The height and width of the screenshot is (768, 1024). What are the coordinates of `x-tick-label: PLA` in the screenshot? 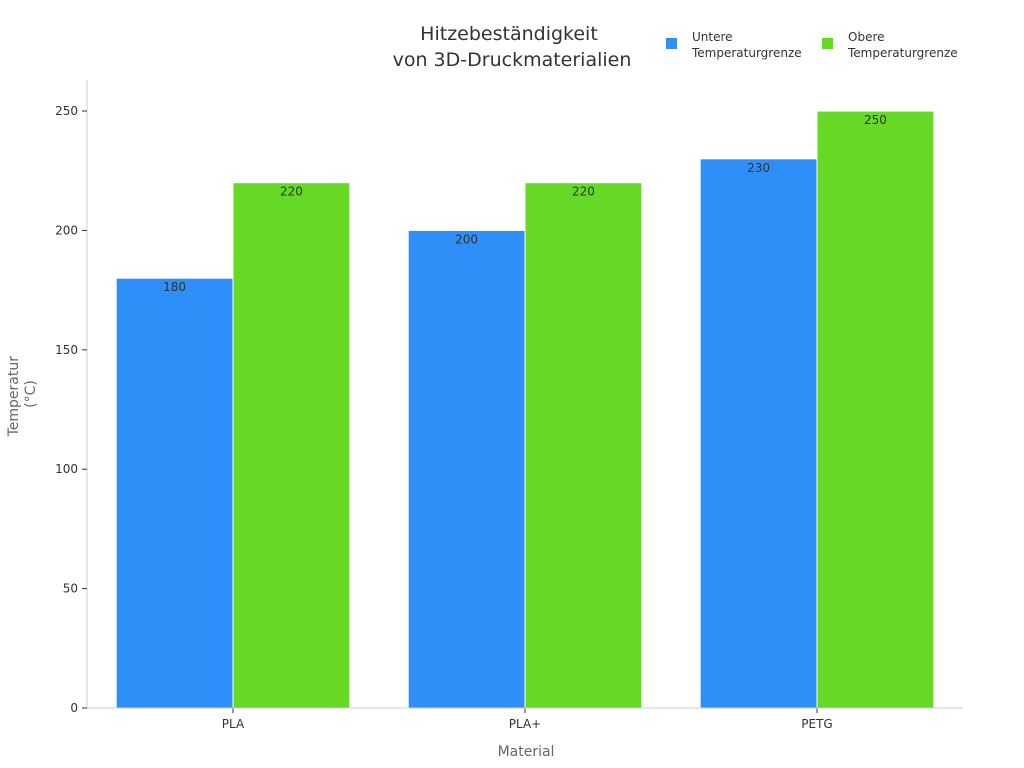 It's located at (233, 724).